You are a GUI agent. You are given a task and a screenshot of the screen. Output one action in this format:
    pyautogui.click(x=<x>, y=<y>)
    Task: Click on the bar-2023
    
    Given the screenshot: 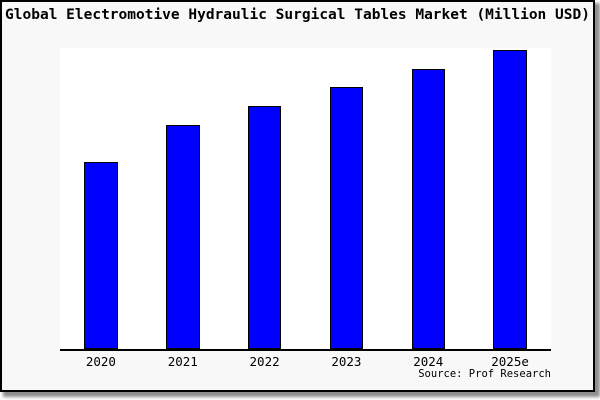 What is the action you would take?
    pyautogui.click(x=346, y=218)
    